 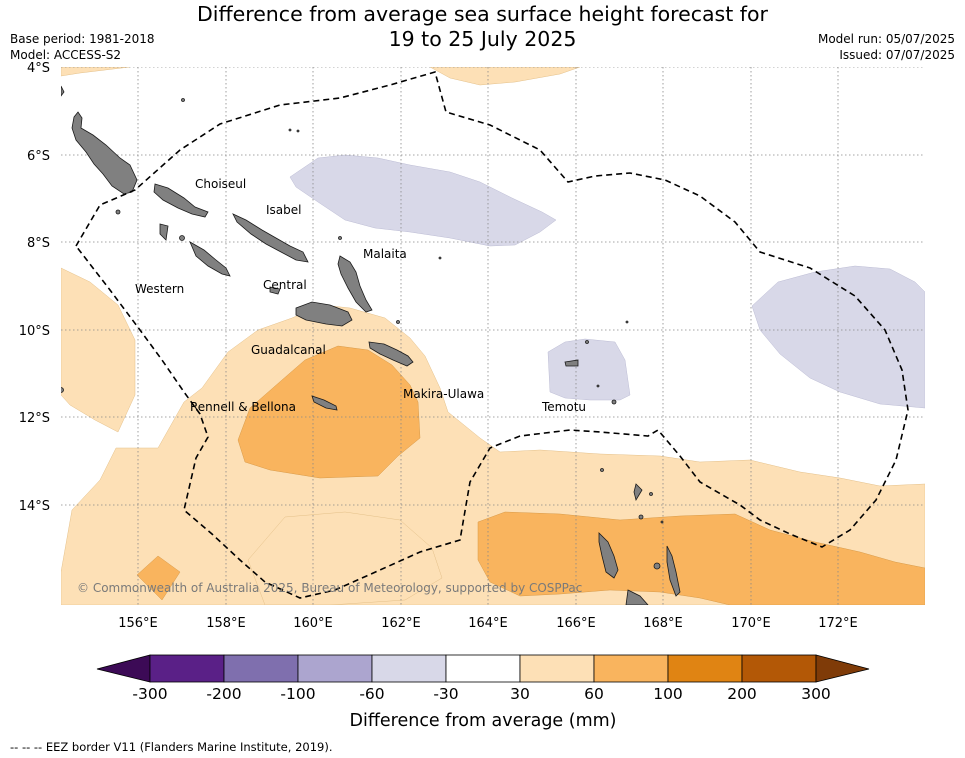 What do you see at coordinates (82, 47) in the screenshot?
I see `meta-left: Base period: 1981-2018 Model: ACCESS-S2` at bounding box center [82, 47].